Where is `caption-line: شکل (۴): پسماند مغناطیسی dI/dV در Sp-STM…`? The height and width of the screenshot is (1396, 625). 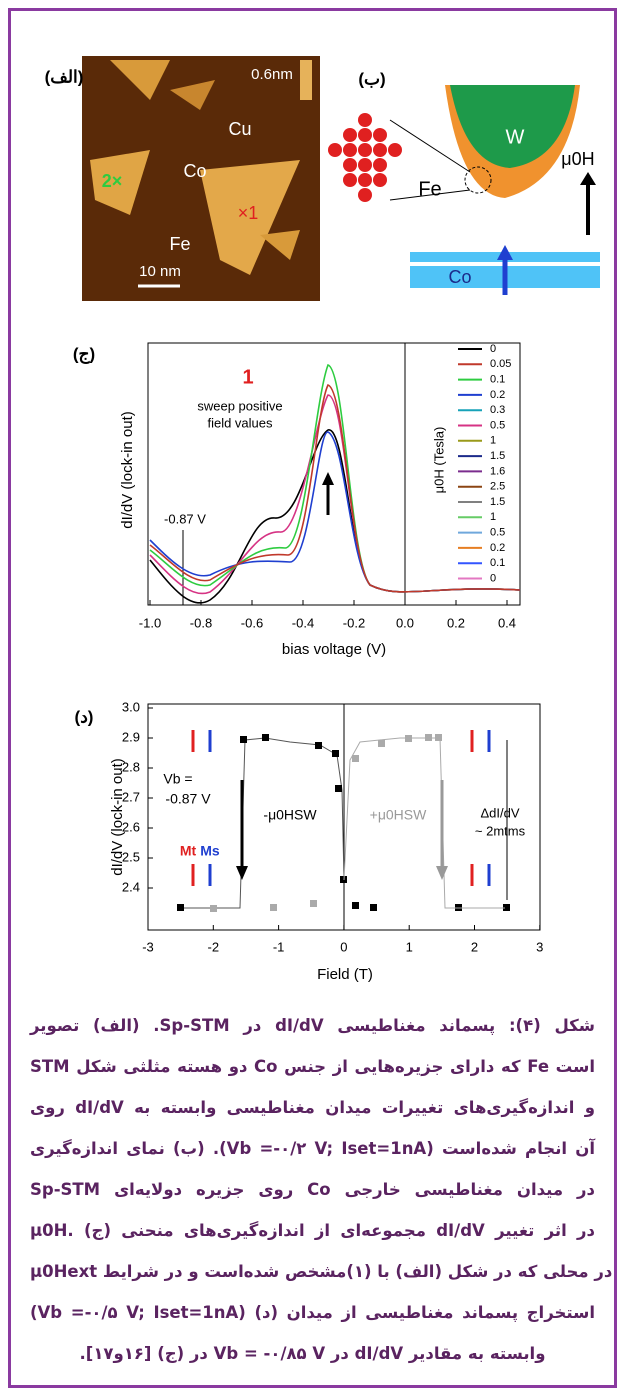 caption-line: شکل (۴): پسماند مغناطیسی dI/dV در Sp-STM… is located at coordinates (312, 1025).